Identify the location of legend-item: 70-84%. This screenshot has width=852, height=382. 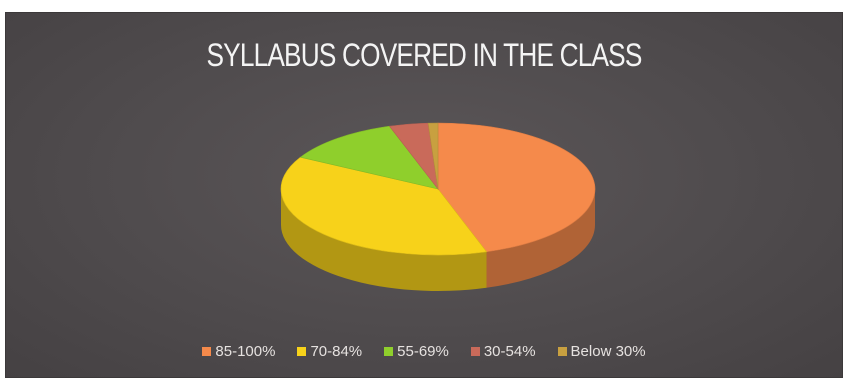
(329, 351).